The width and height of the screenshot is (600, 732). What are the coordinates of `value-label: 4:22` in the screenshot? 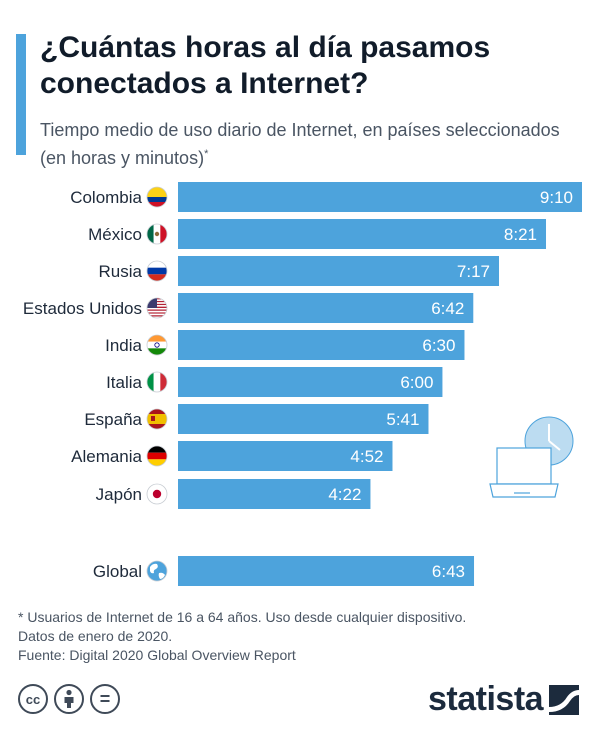 It's located at (344, 494).